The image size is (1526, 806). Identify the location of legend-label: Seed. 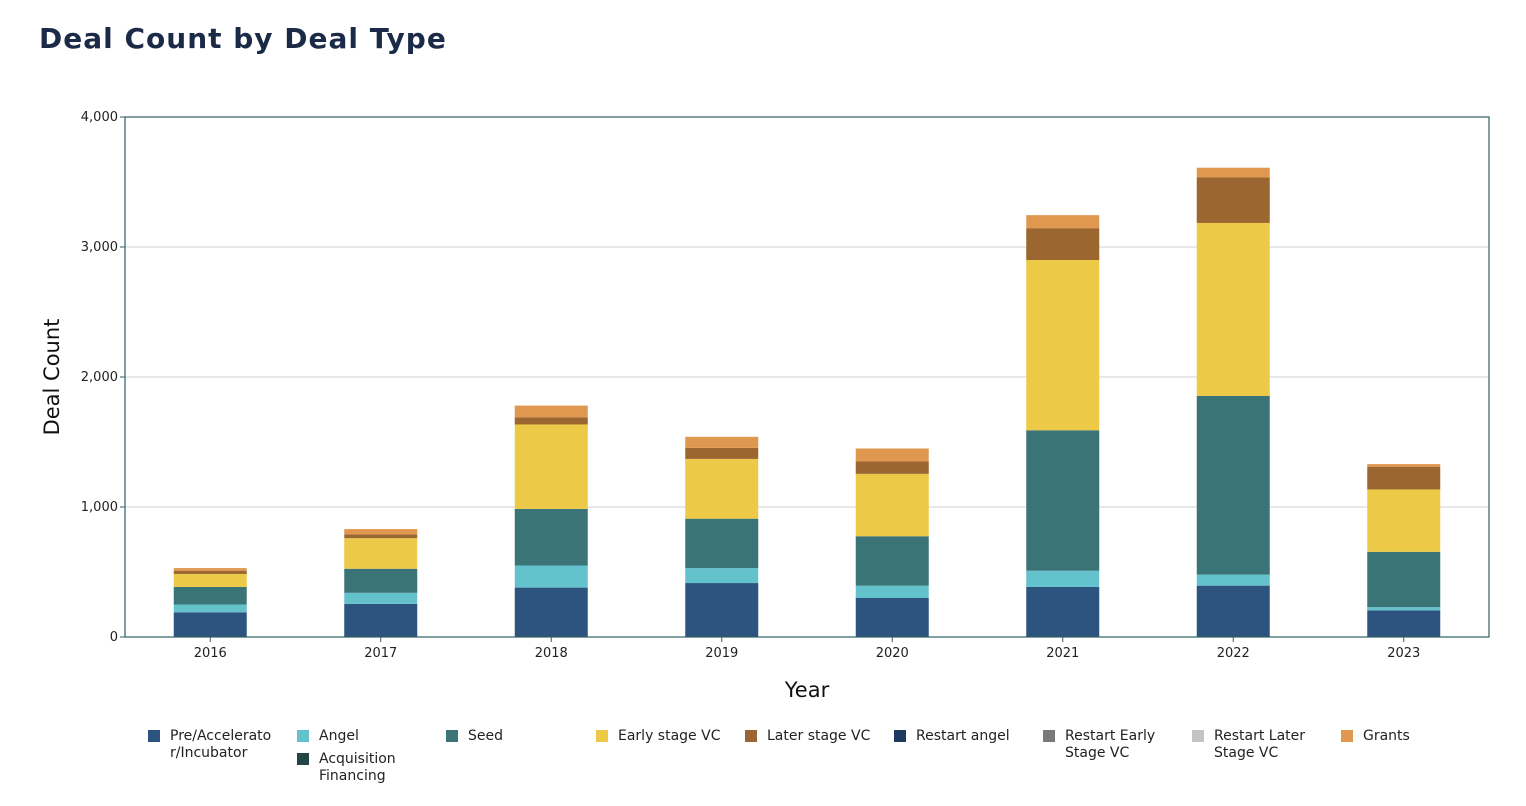
(485, 736).